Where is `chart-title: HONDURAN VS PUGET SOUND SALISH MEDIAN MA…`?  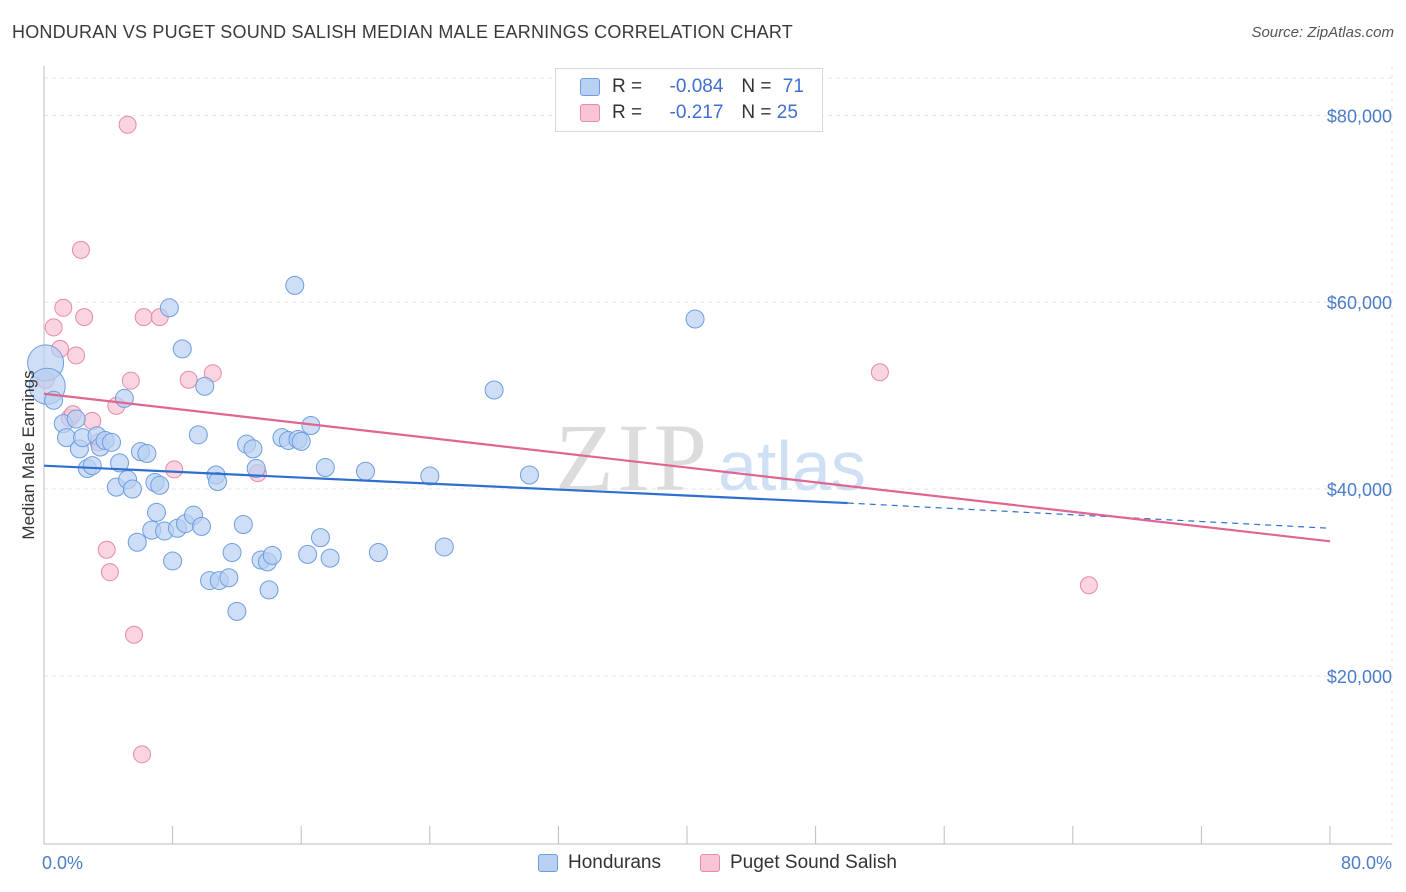 chart-title: HONDURAN VS PUGET SOUND SALISH MEDIAN MA… is located at coordinates (402, 32).